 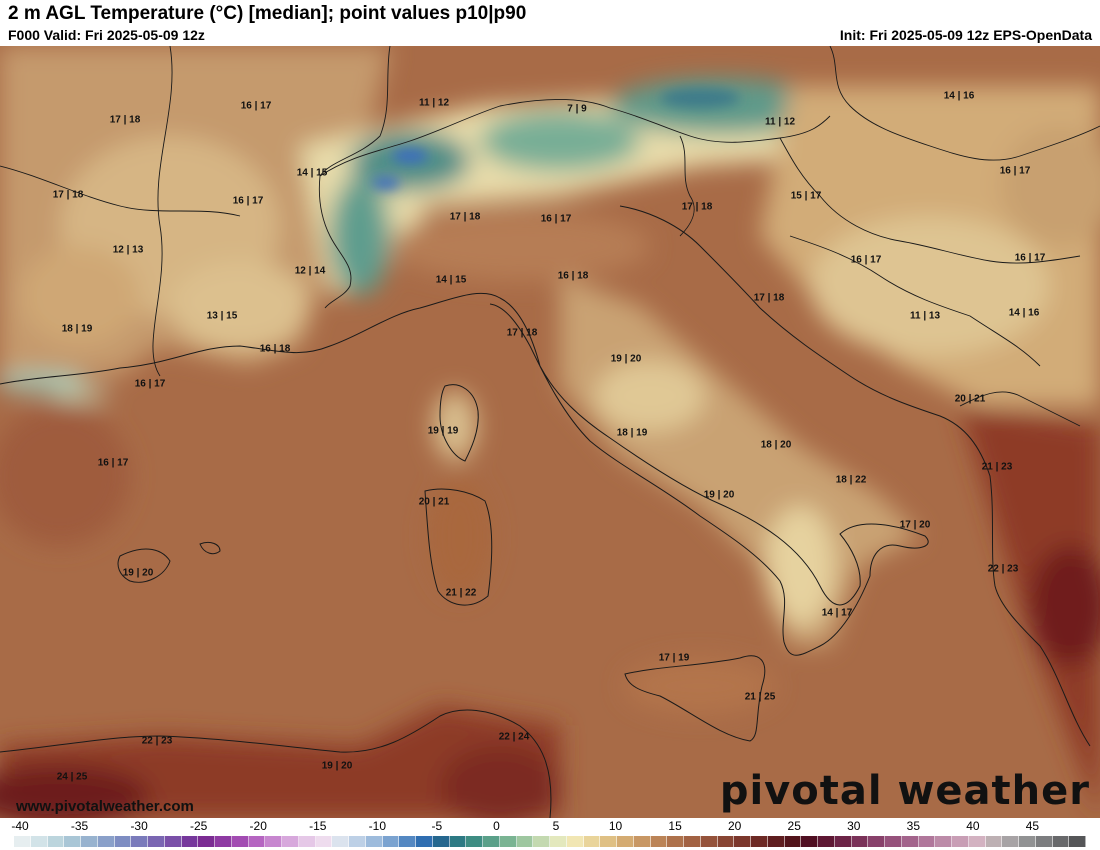 I want to click on scale-tick-label: 15, so click(x=675, y=826).